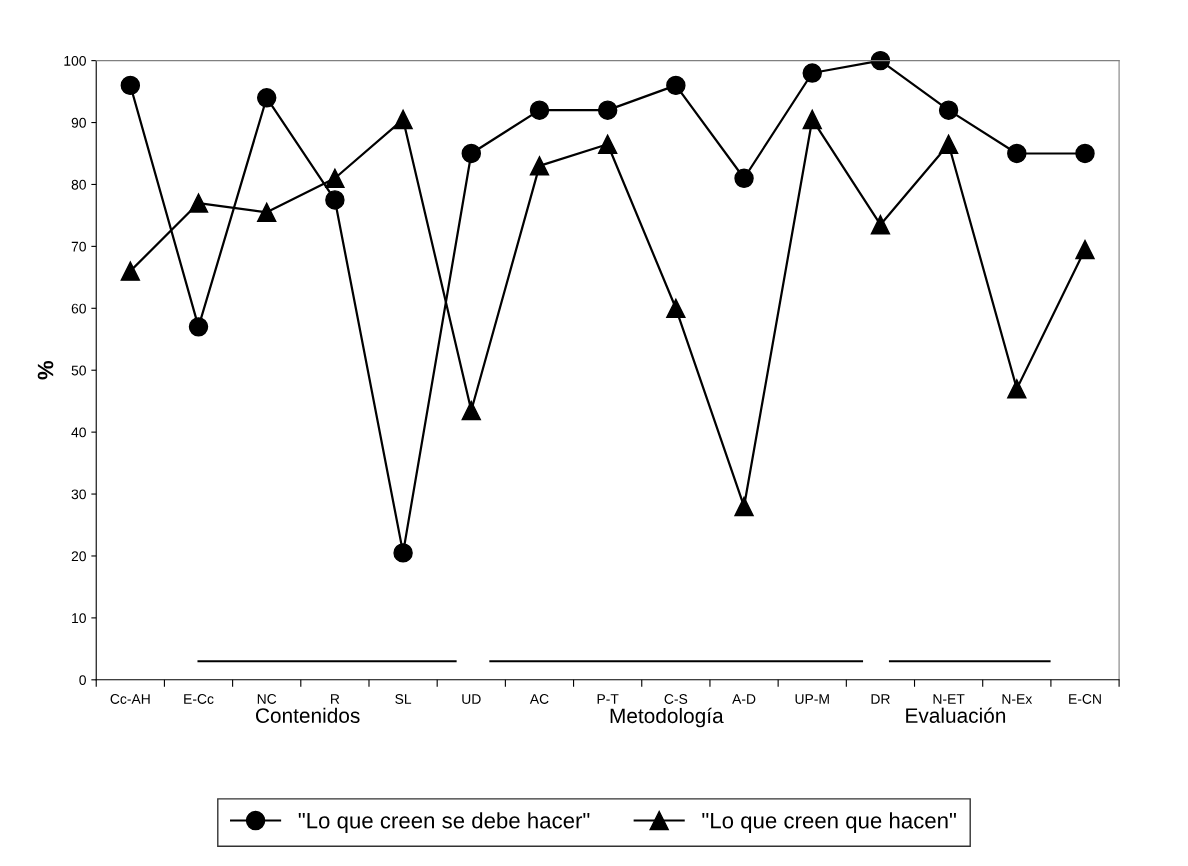 This screenshot has height=866, width=1188. Describe the element at coordinates (78, 308) in the screenshot. I see `y-tick-label: 60` at that location.